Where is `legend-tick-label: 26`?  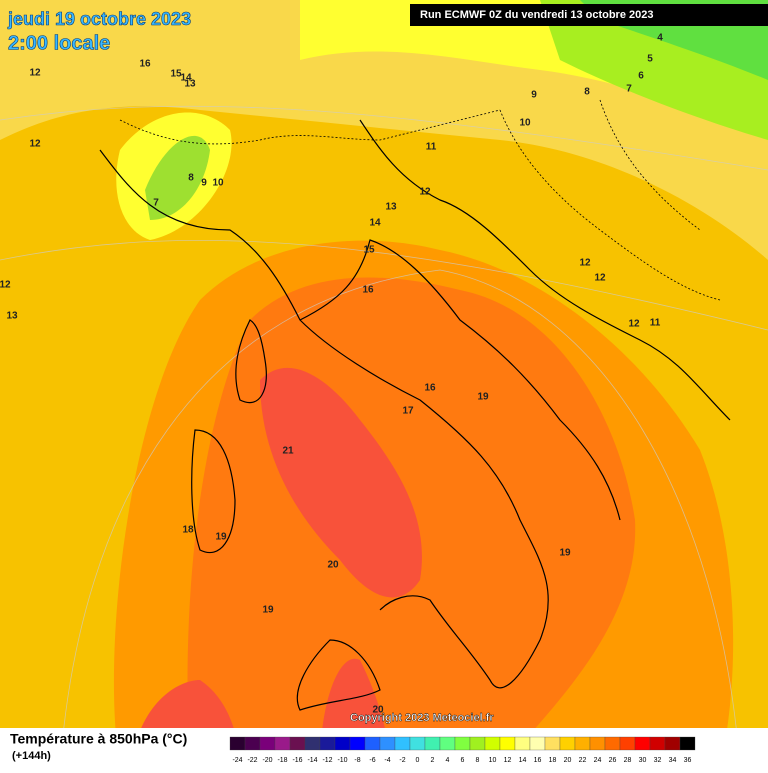 legend-tick-label: 26 is located at coordinates (613, 760).